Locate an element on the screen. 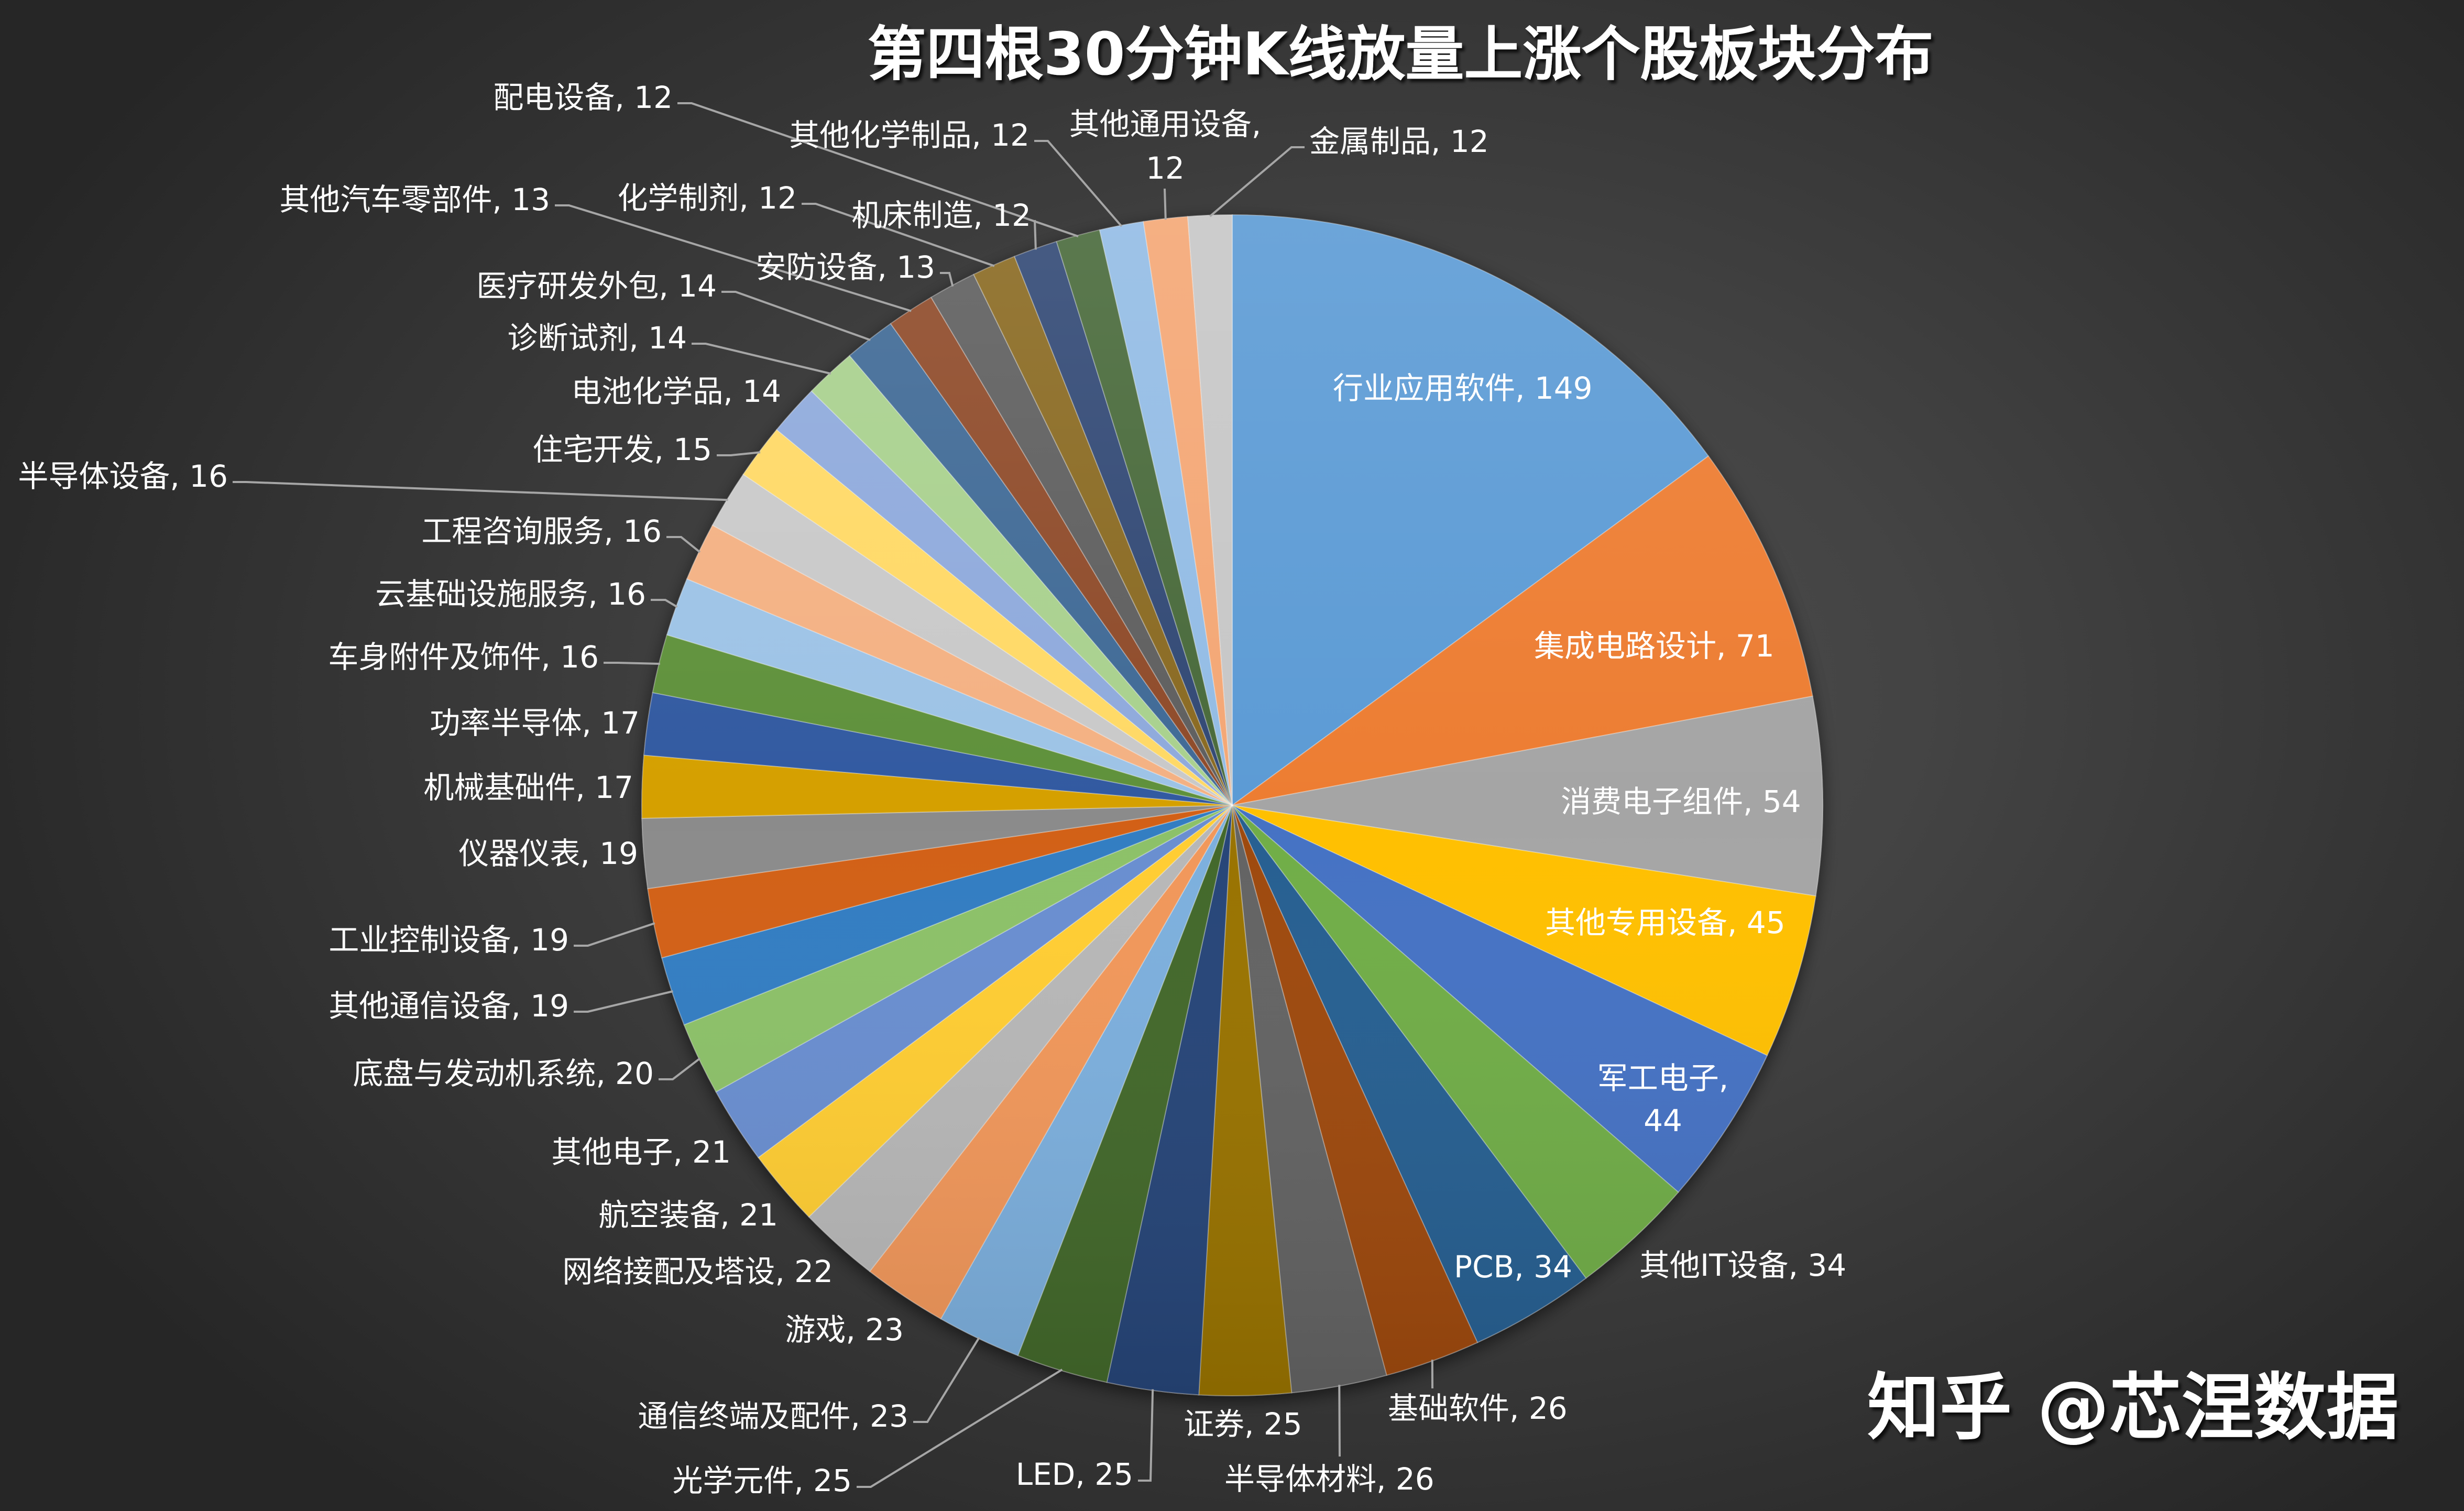  data-label-line: PCB, 34 is located at coordinates (1513, 1267).